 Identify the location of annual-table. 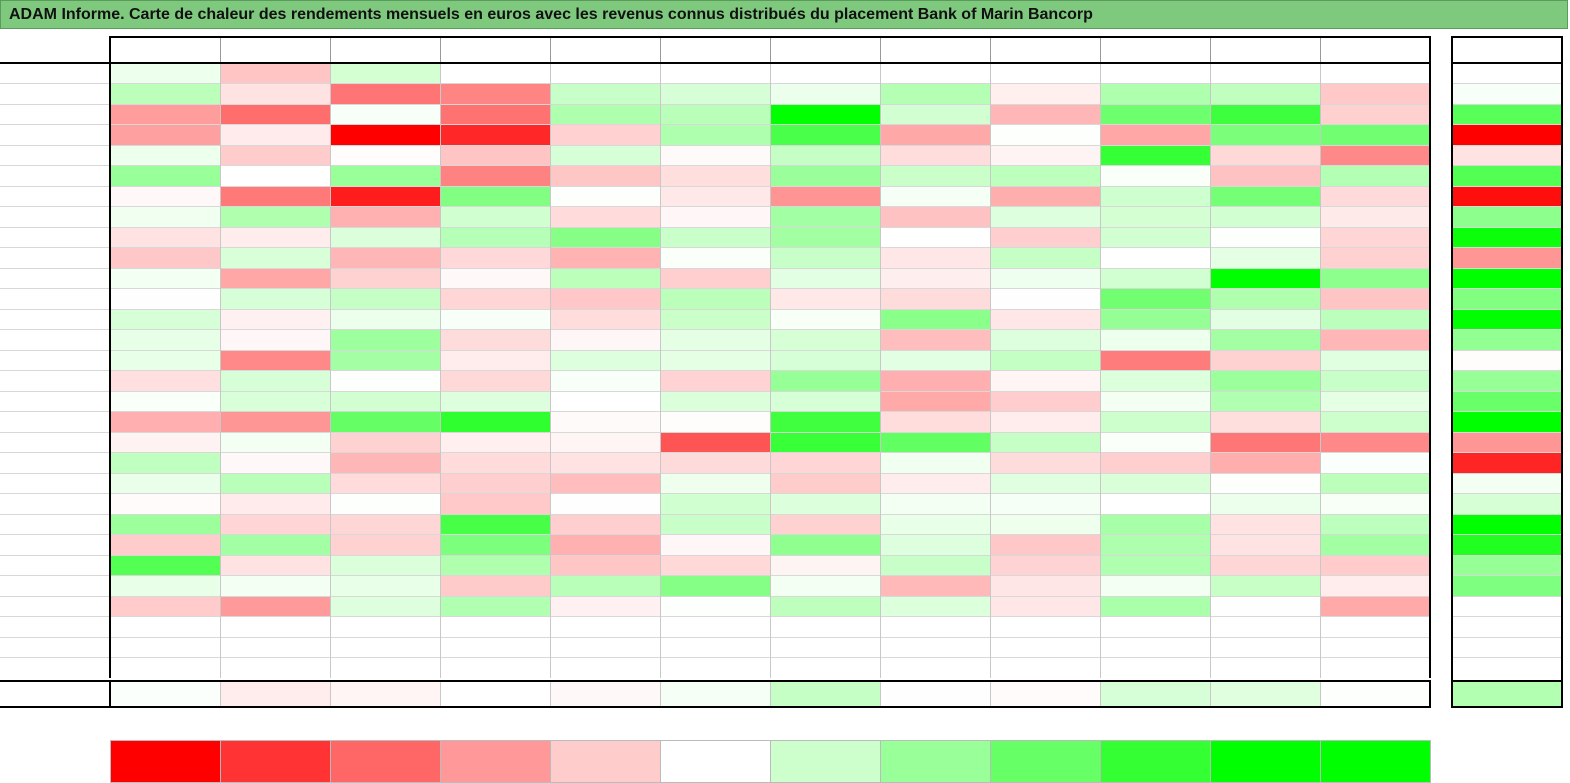
(1507, 372).